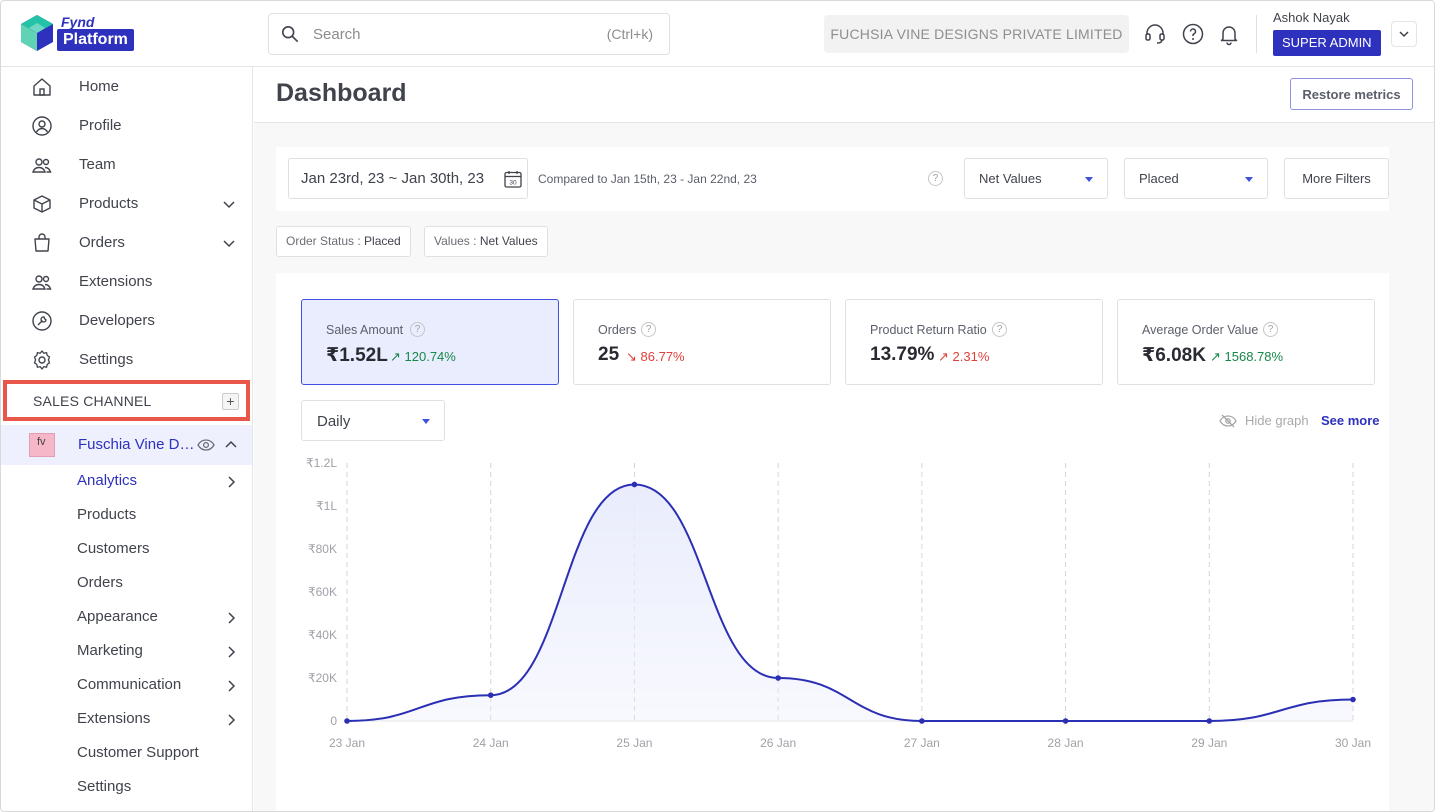 The height and width of the screenshot is (812, 1435). I want to click on company-switcher: FUCHSIA VINE DESIGNS PRIVATE LIMITED, so click(976, 34).